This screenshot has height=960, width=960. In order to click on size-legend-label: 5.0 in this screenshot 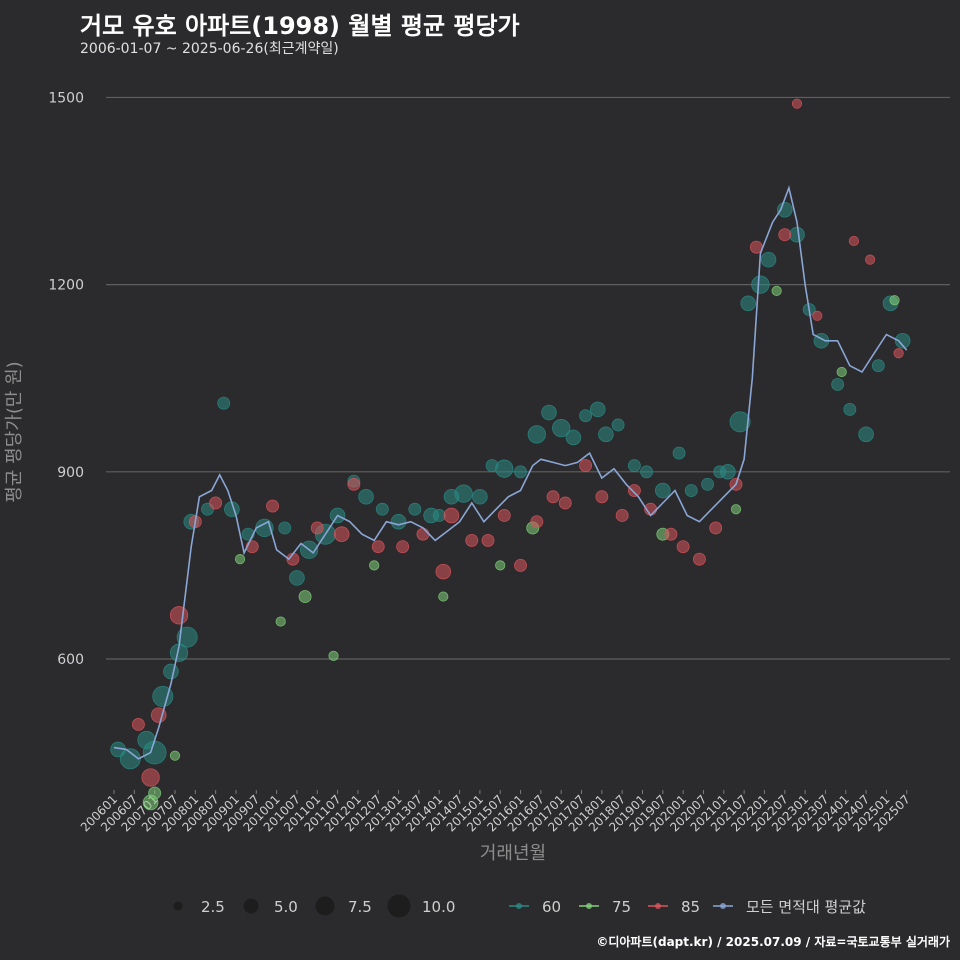, I will do `click(286, 907)`.